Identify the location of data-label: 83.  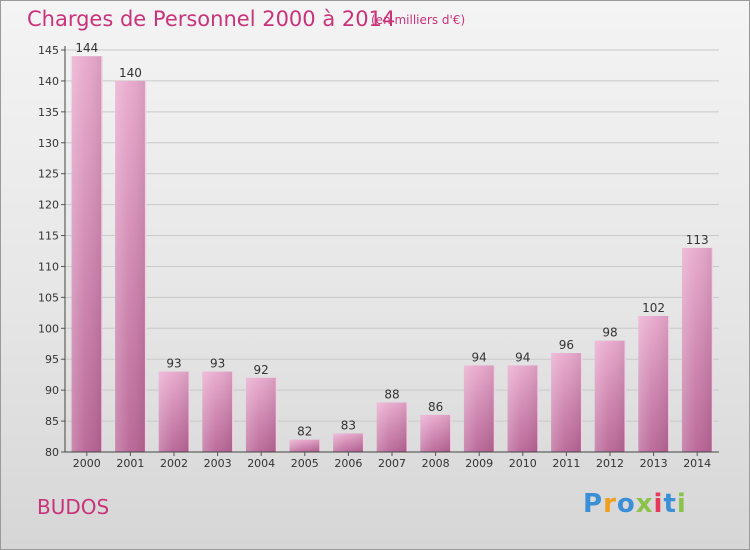
(348, 425).